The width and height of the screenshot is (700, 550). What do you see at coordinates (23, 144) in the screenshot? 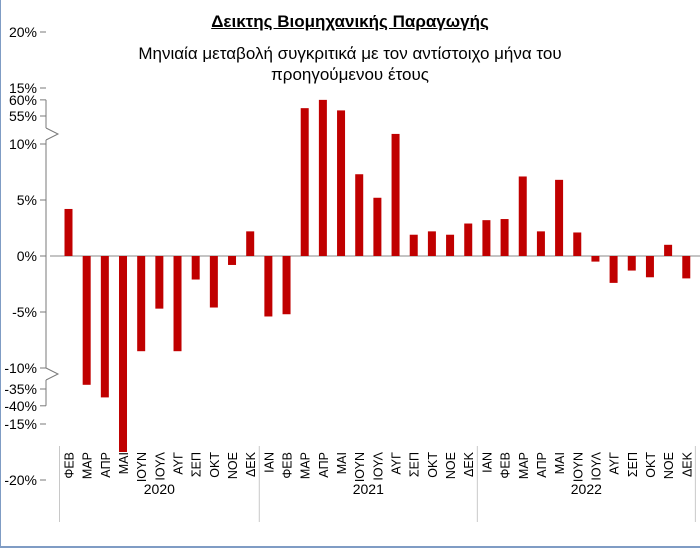
I see `y-tick-label: 10%` at bounding box center [23, 144].